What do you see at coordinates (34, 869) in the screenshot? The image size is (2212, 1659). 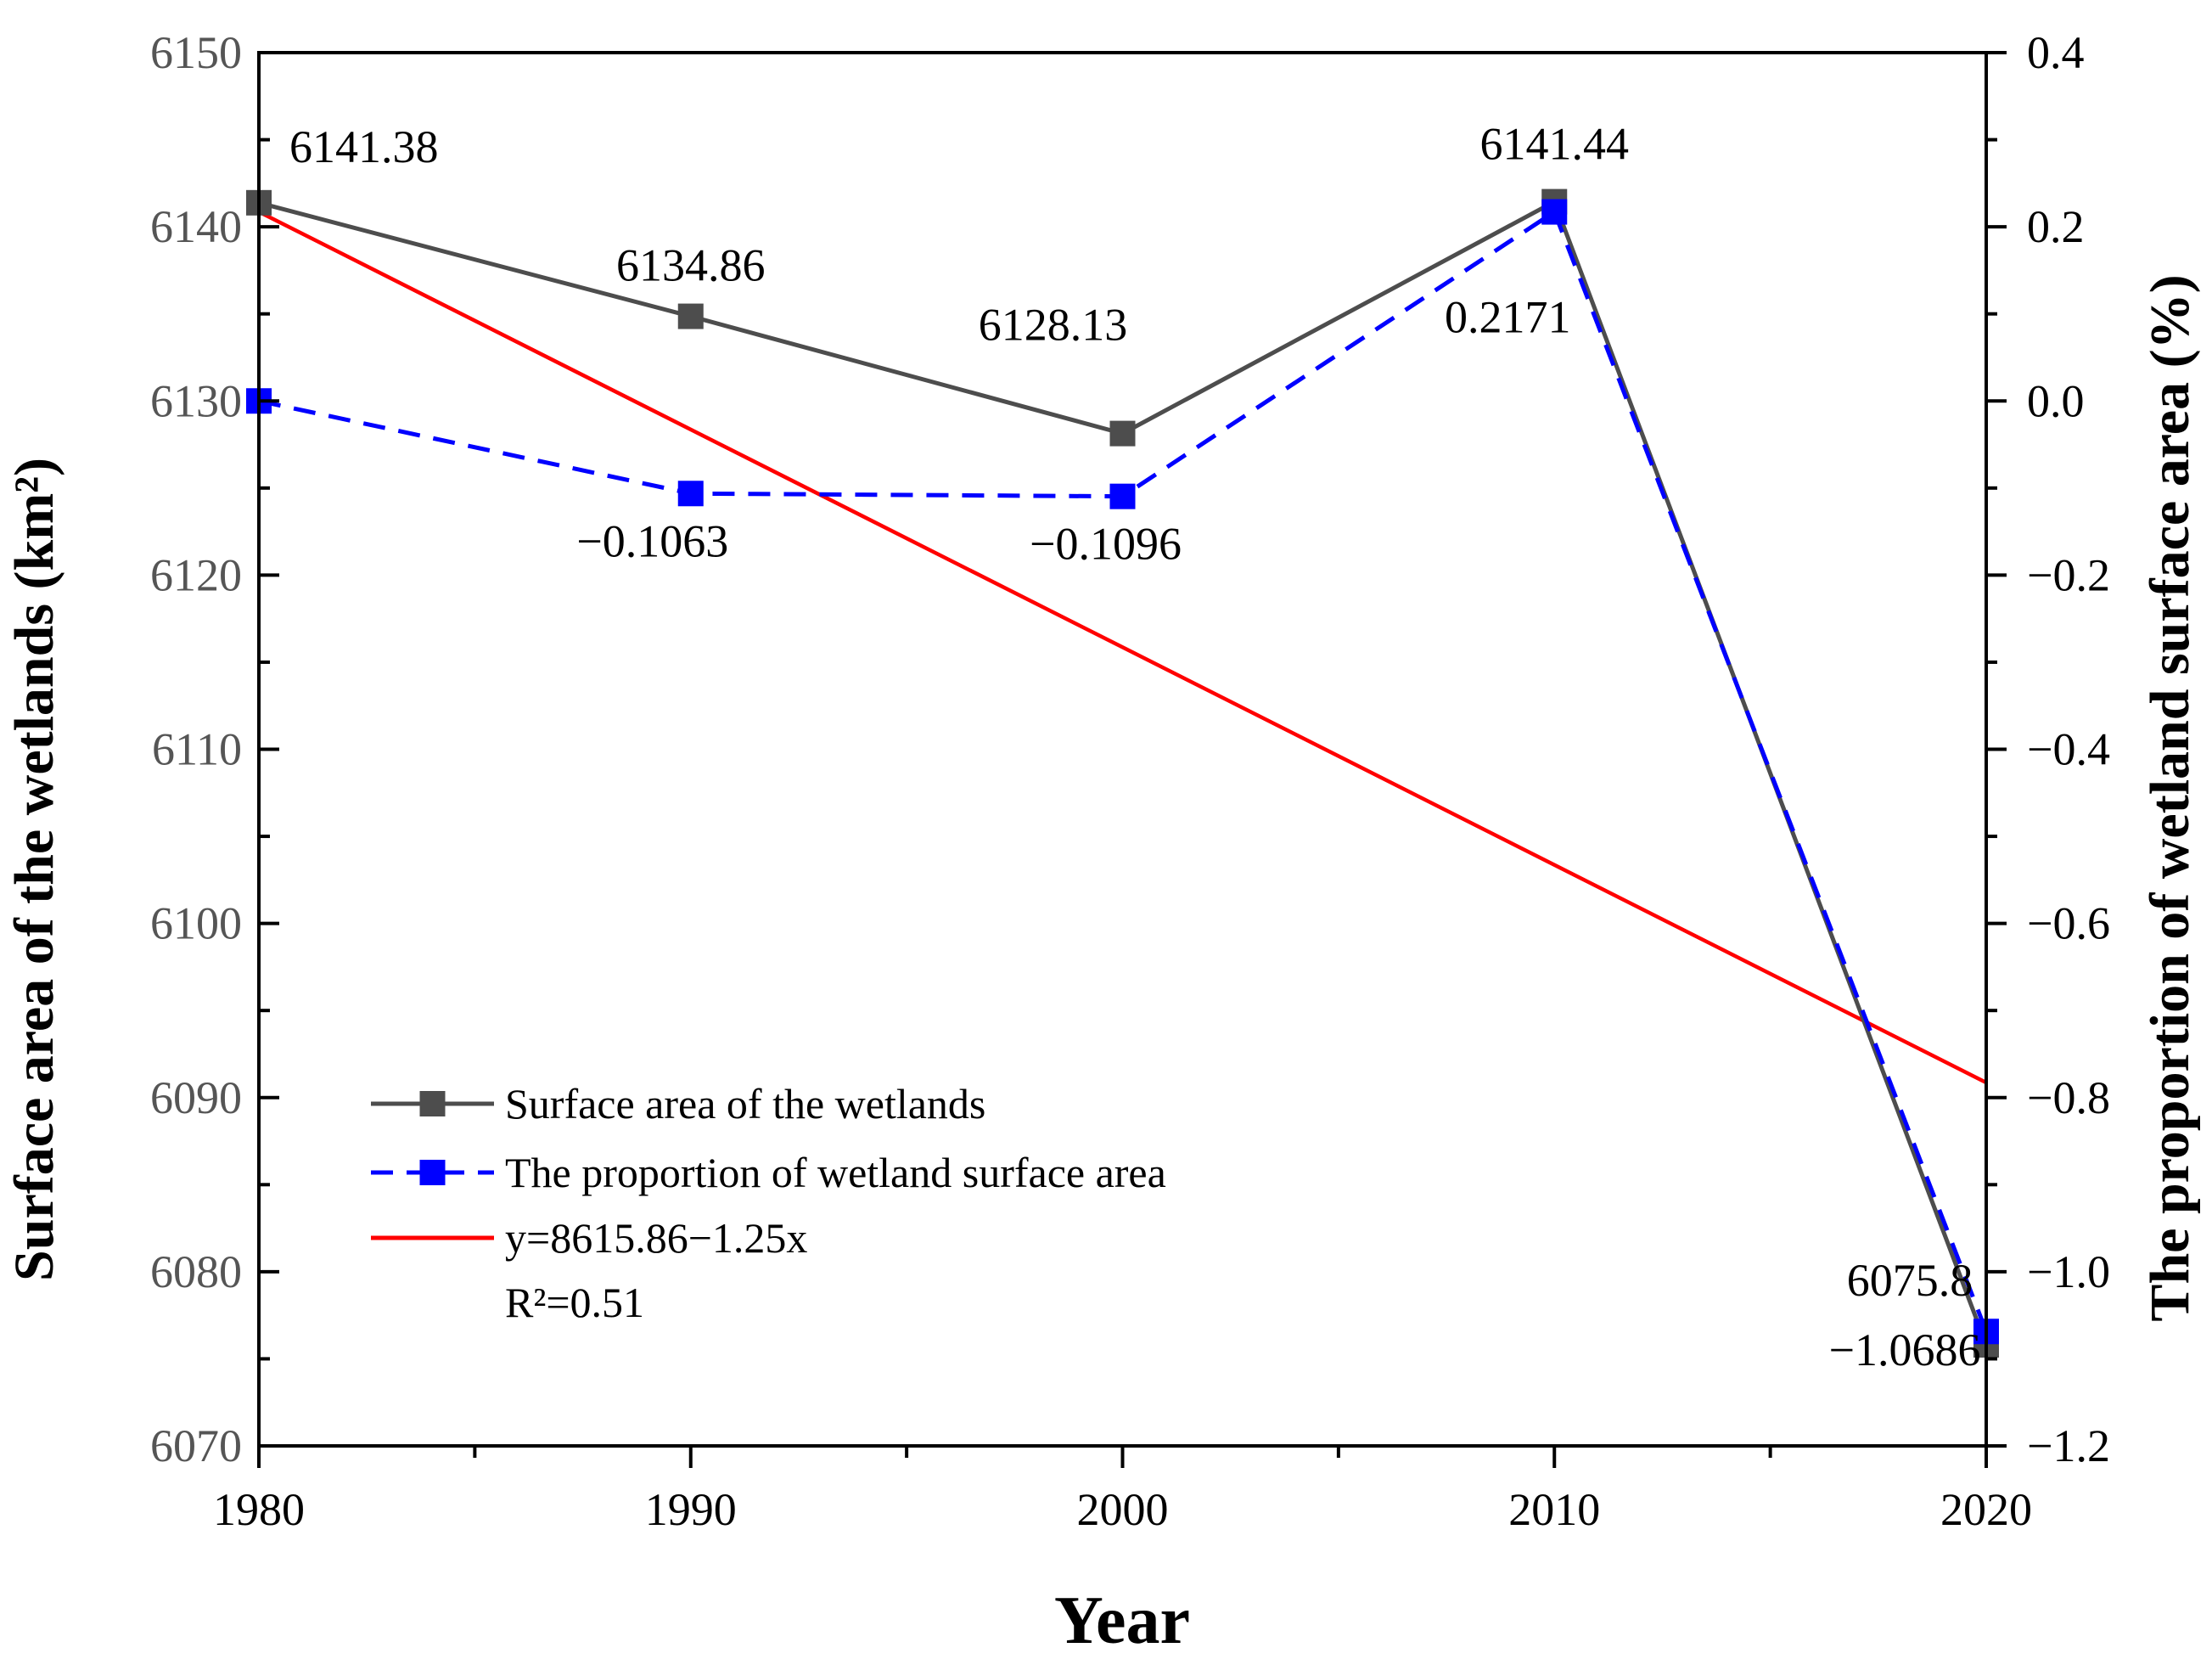 I see `y-axis-title-left: Surface area of the wetlands (km²)` at bounding box center [34, 869].